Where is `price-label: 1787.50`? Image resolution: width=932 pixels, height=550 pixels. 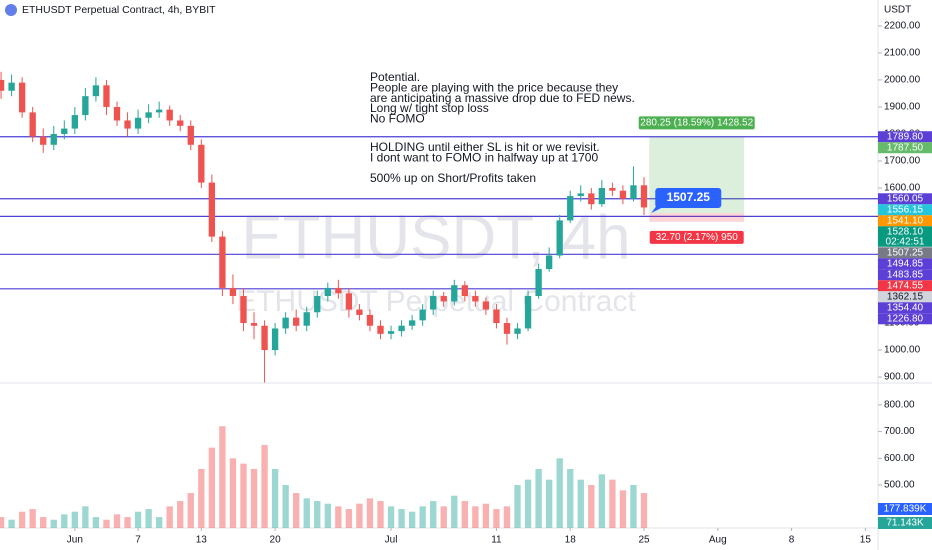
price-label: 1787.50 is located at coordinates (905, 147).